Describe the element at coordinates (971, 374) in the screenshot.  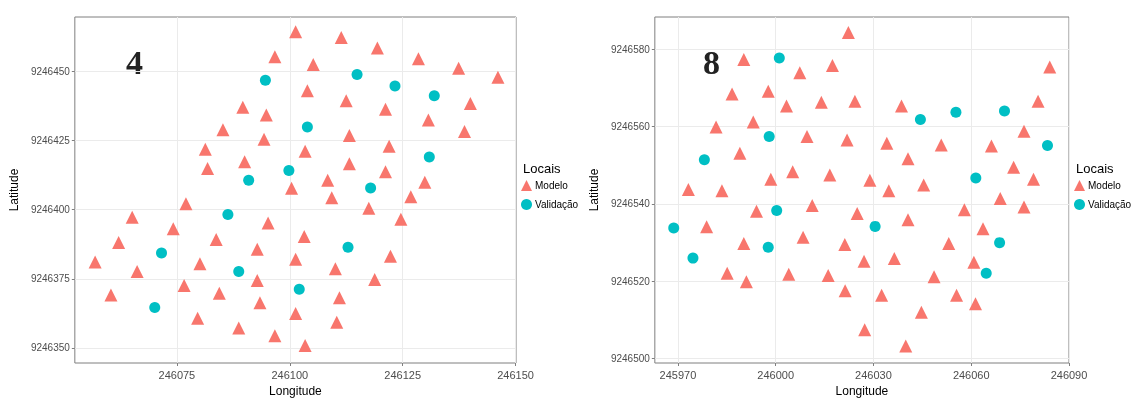
I see `x-tick-label: 246060` at that location.